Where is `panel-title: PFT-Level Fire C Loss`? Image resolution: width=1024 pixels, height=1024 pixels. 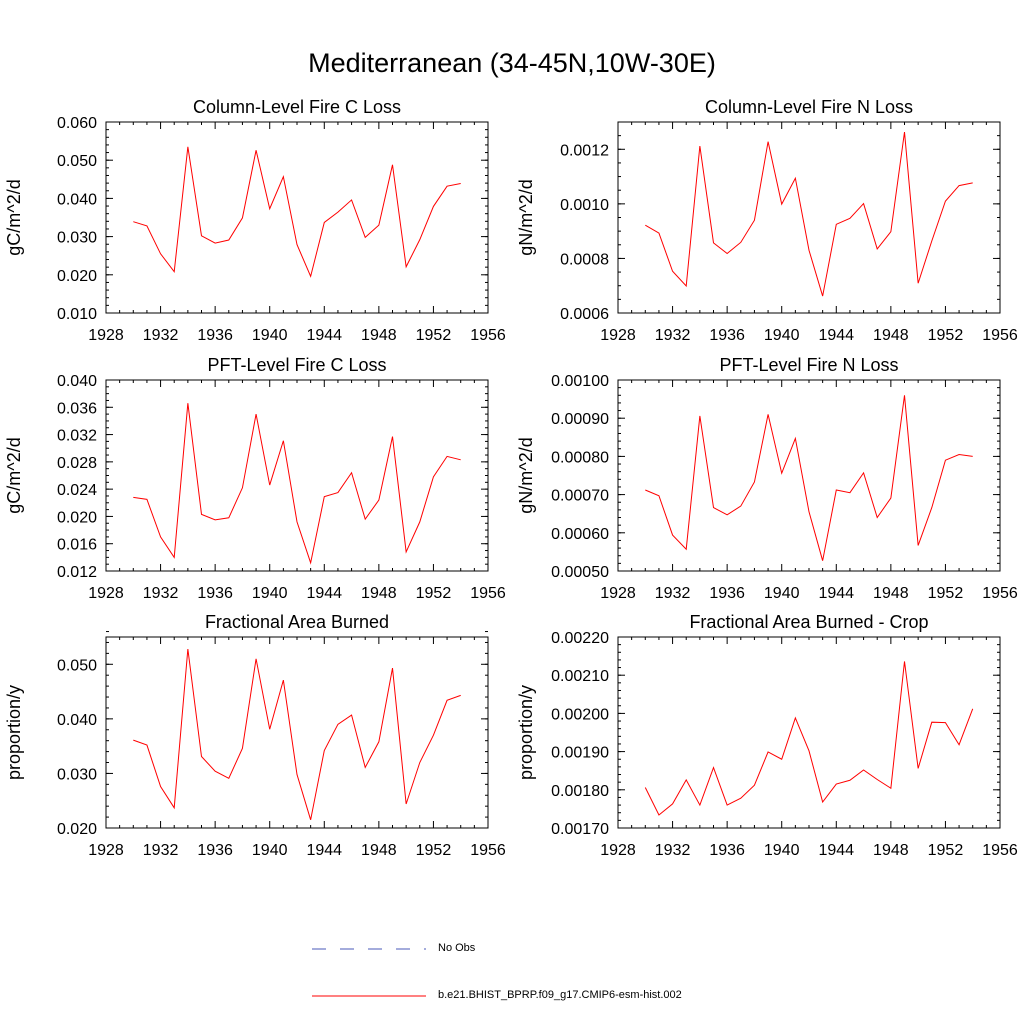 panel-title: PFT-Level Fire C Loss is located at coordinates (296, 365).